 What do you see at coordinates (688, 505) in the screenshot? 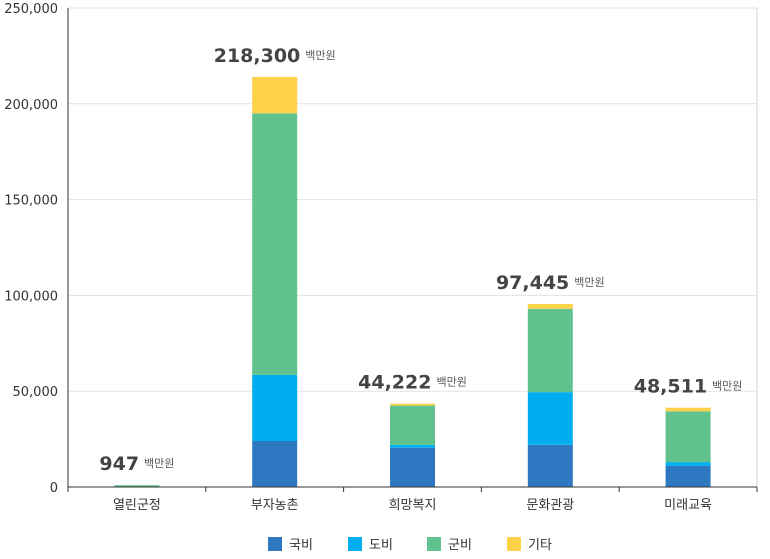
I see `x-category-label: 미래교육` at bounding box center [688, 505].